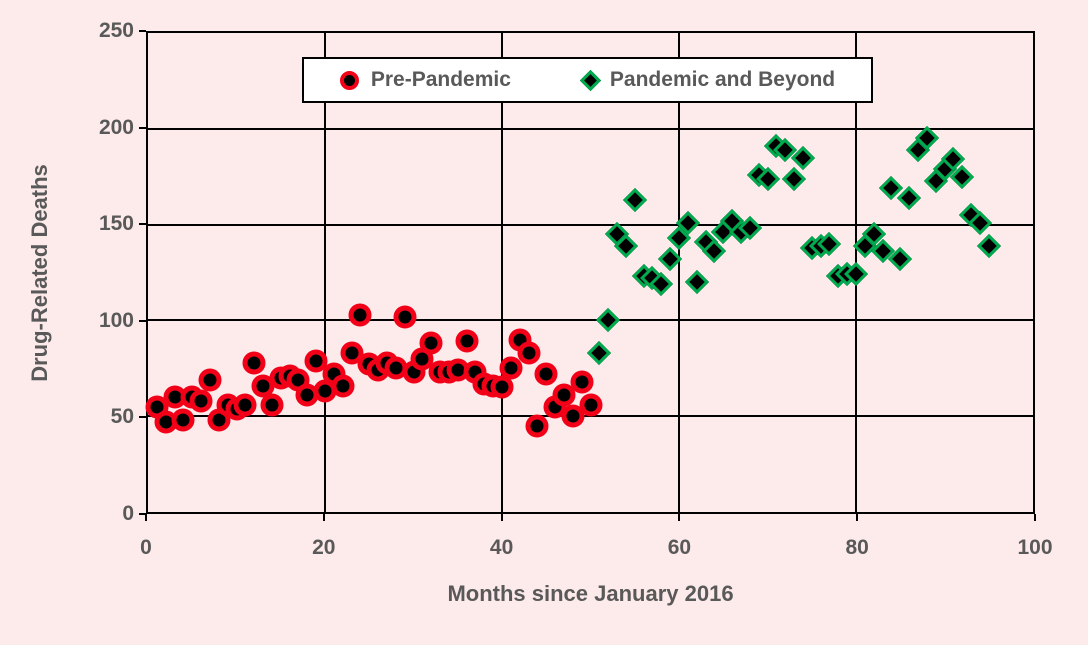  I want to click on data-point-pre-pandemic-m6, so click(201, 401).